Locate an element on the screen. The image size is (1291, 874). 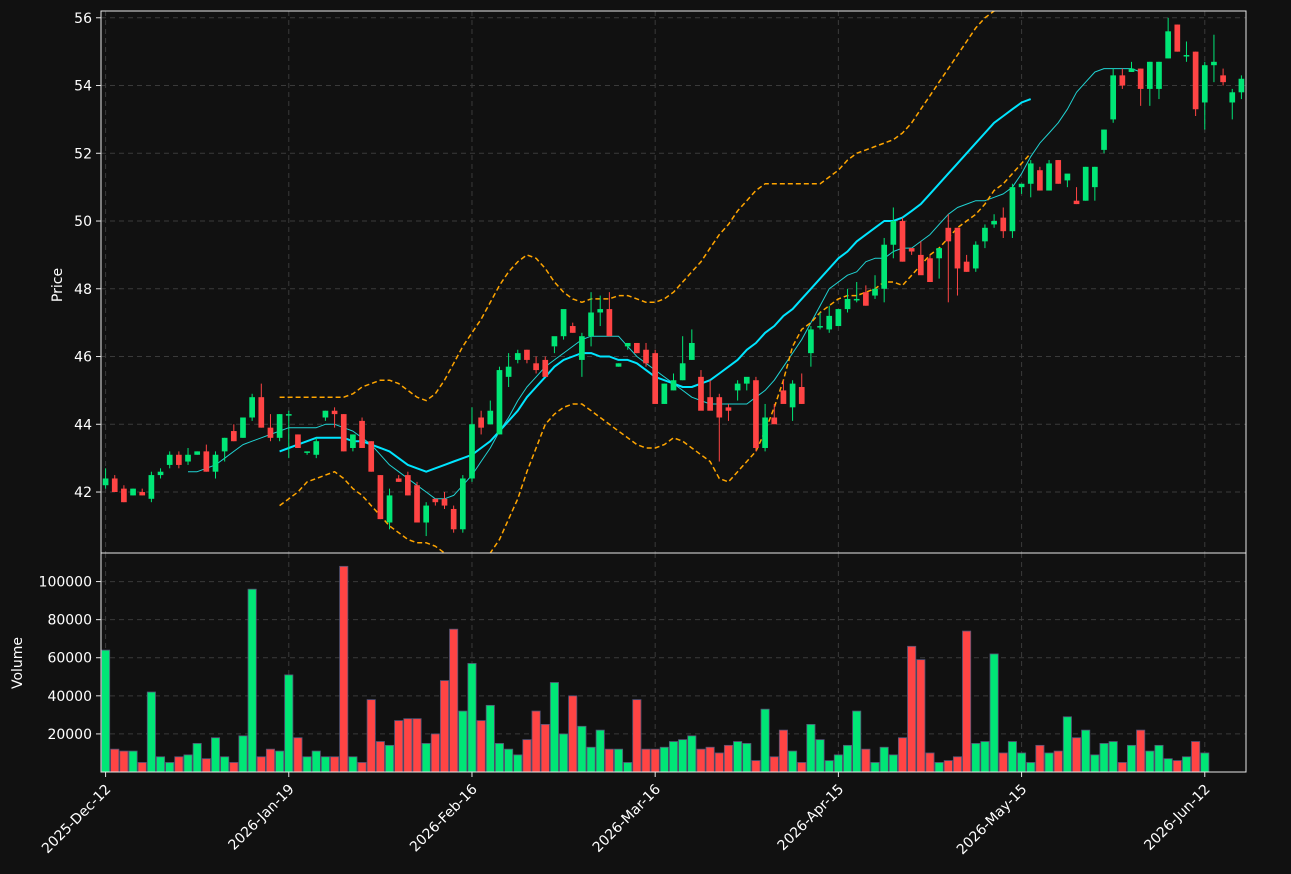
x-tick-label: 2026-May-15 is located at coordinates (992, 820).